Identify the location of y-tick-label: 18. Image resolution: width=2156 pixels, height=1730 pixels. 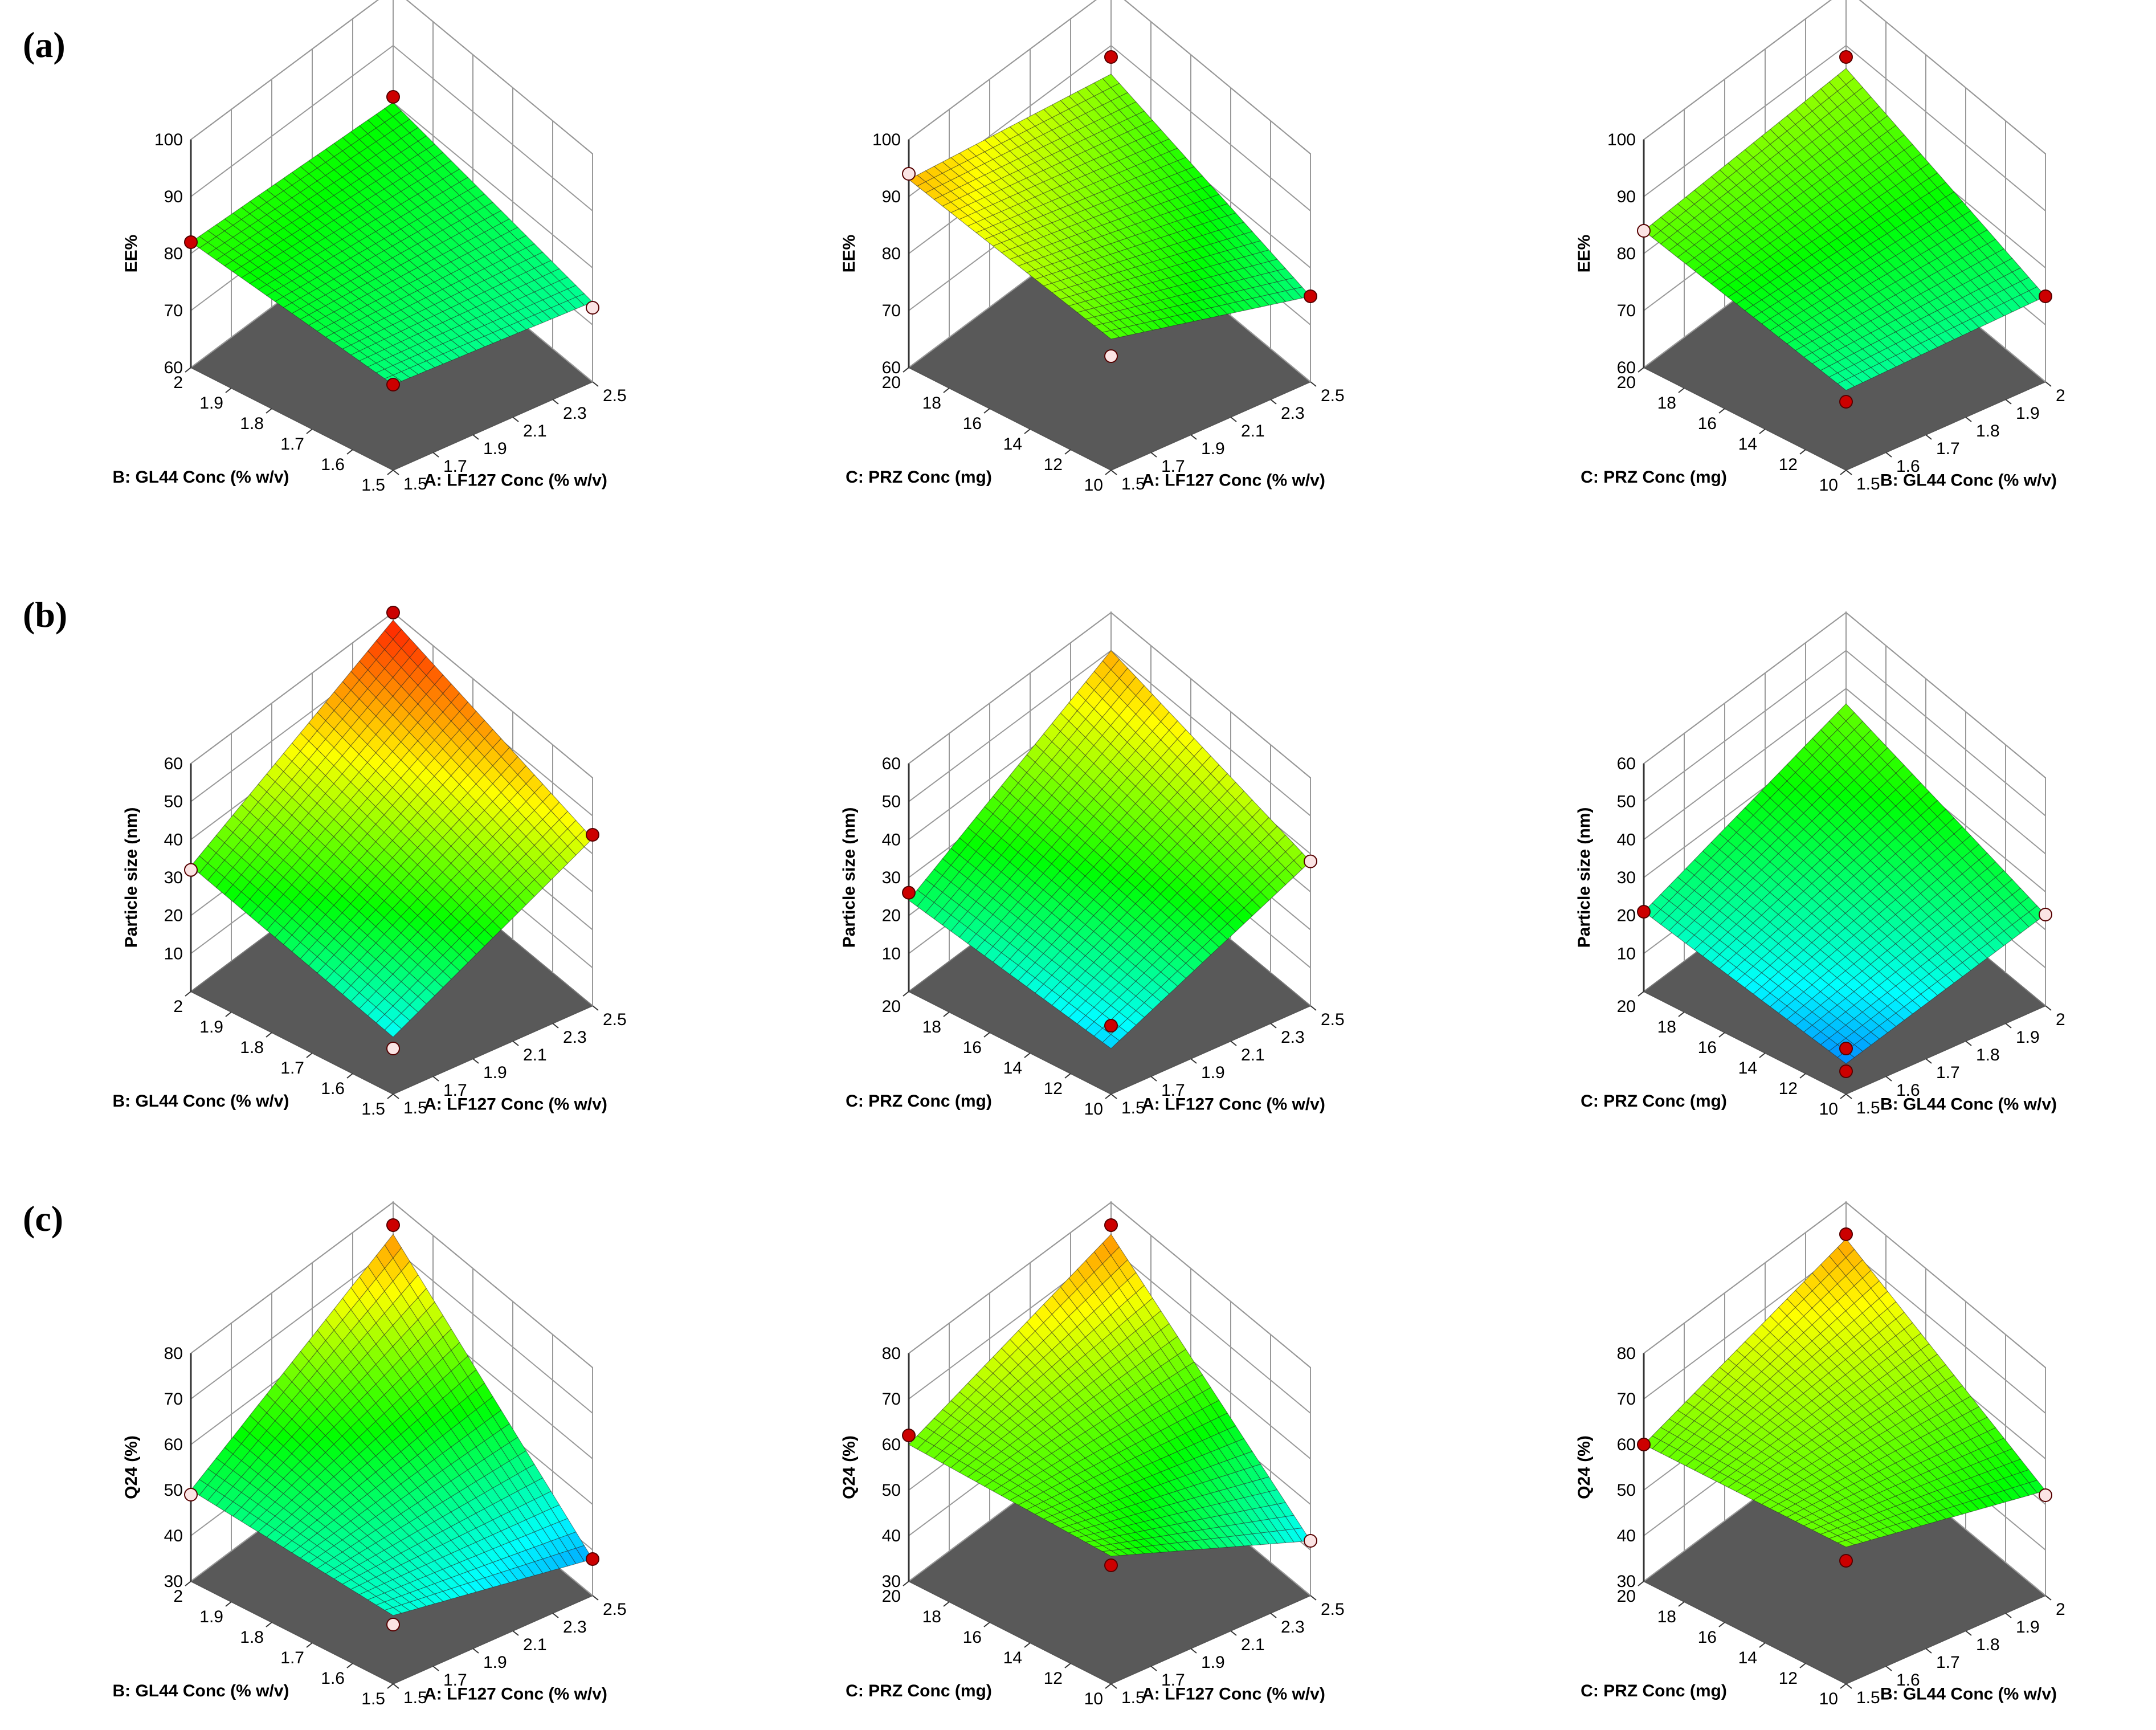
(931, 403).